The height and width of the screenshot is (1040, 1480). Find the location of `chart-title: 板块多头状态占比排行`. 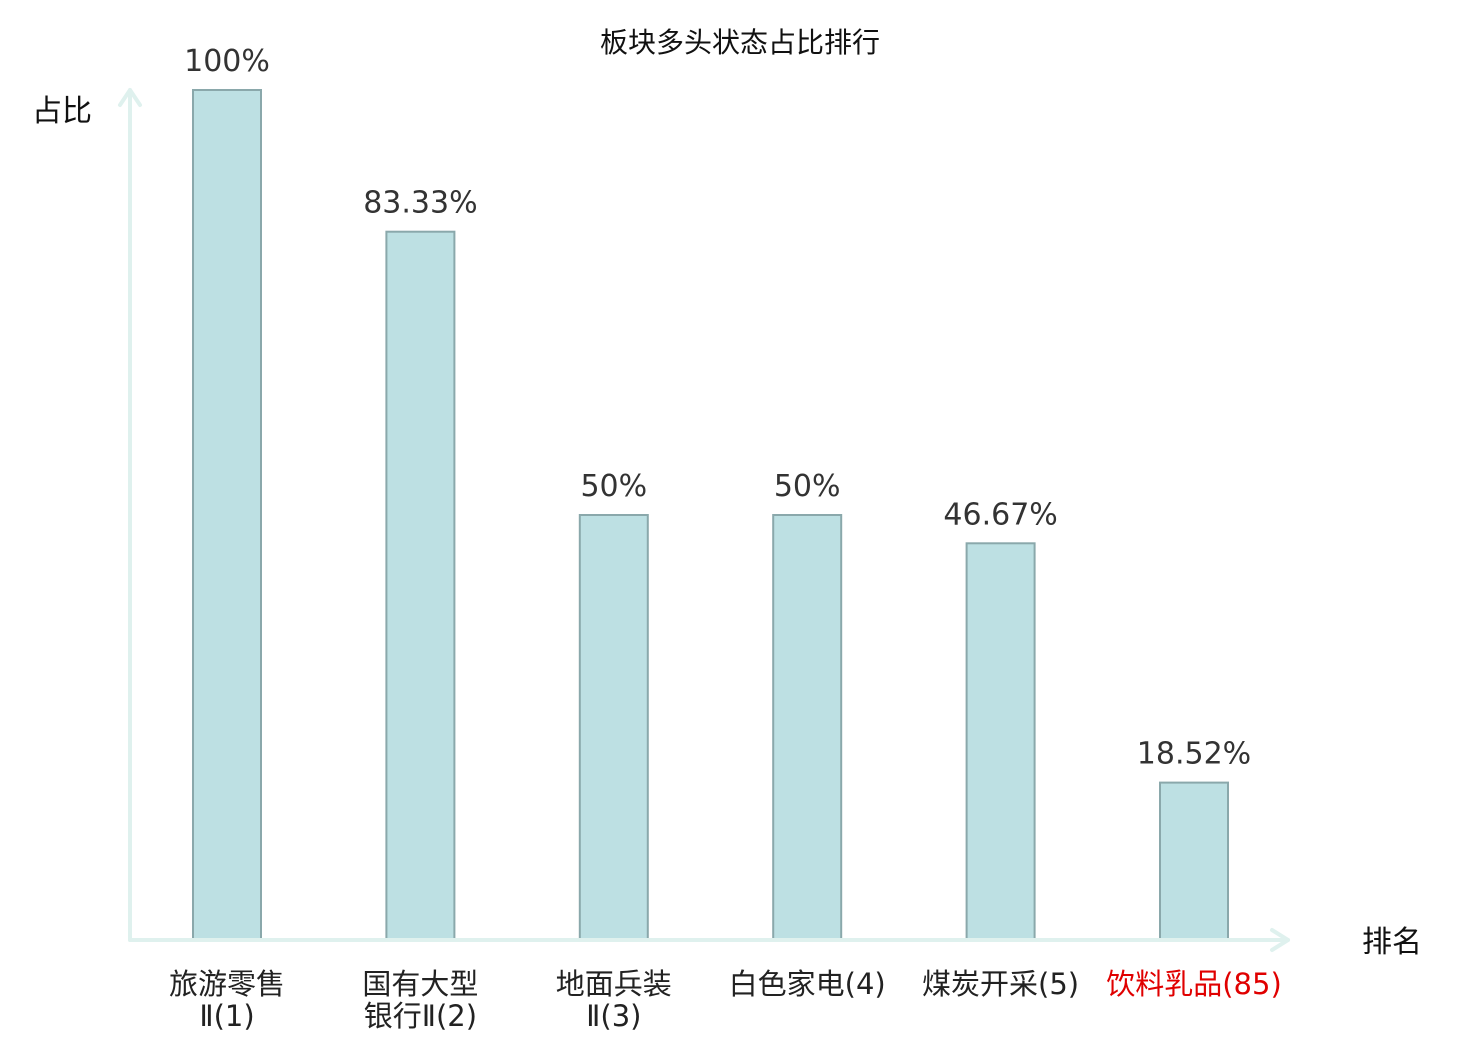

chart-title: 板块多头状态占比排行 is located at coordinates (740, 42).